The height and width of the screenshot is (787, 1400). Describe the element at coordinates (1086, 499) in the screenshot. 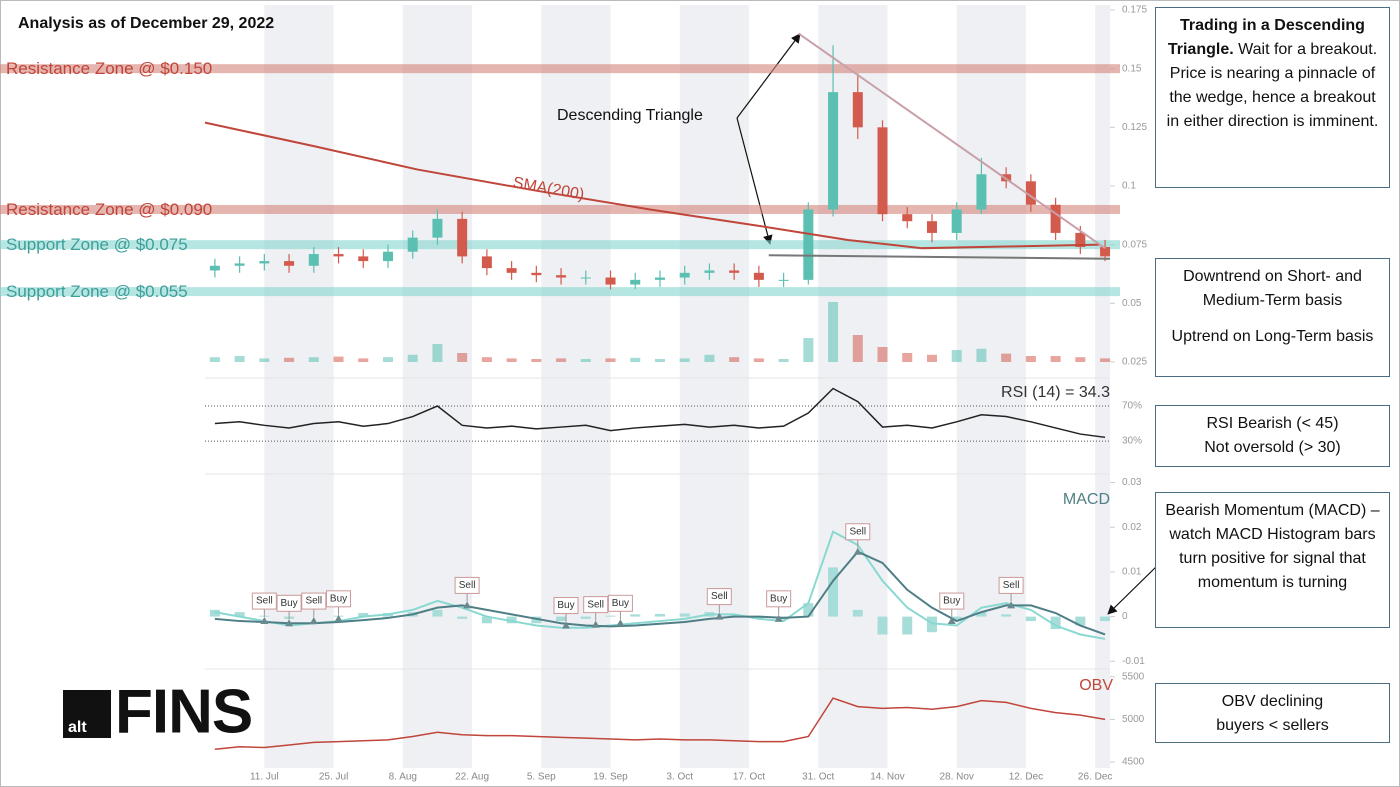

I see `macd-label: MACD` at that location.